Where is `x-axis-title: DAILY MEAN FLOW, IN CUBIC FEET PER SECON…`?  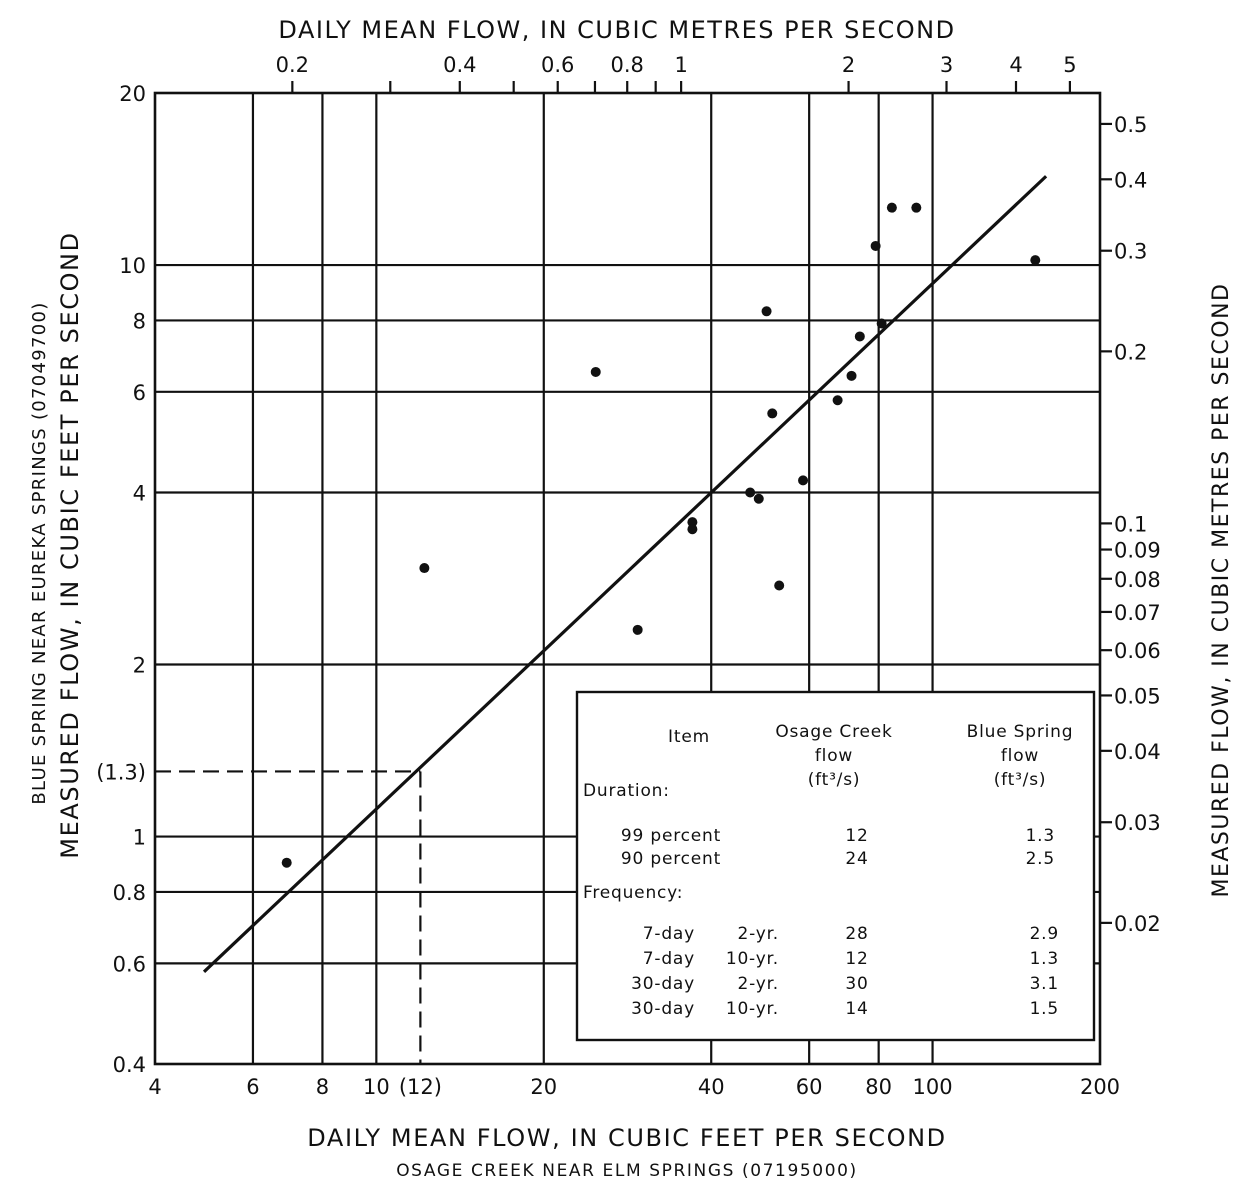 x-axis-title: DAILY MEAN FLOW, IN CUBIC FEET PER SECON… is located at coordinates (626, 1138).